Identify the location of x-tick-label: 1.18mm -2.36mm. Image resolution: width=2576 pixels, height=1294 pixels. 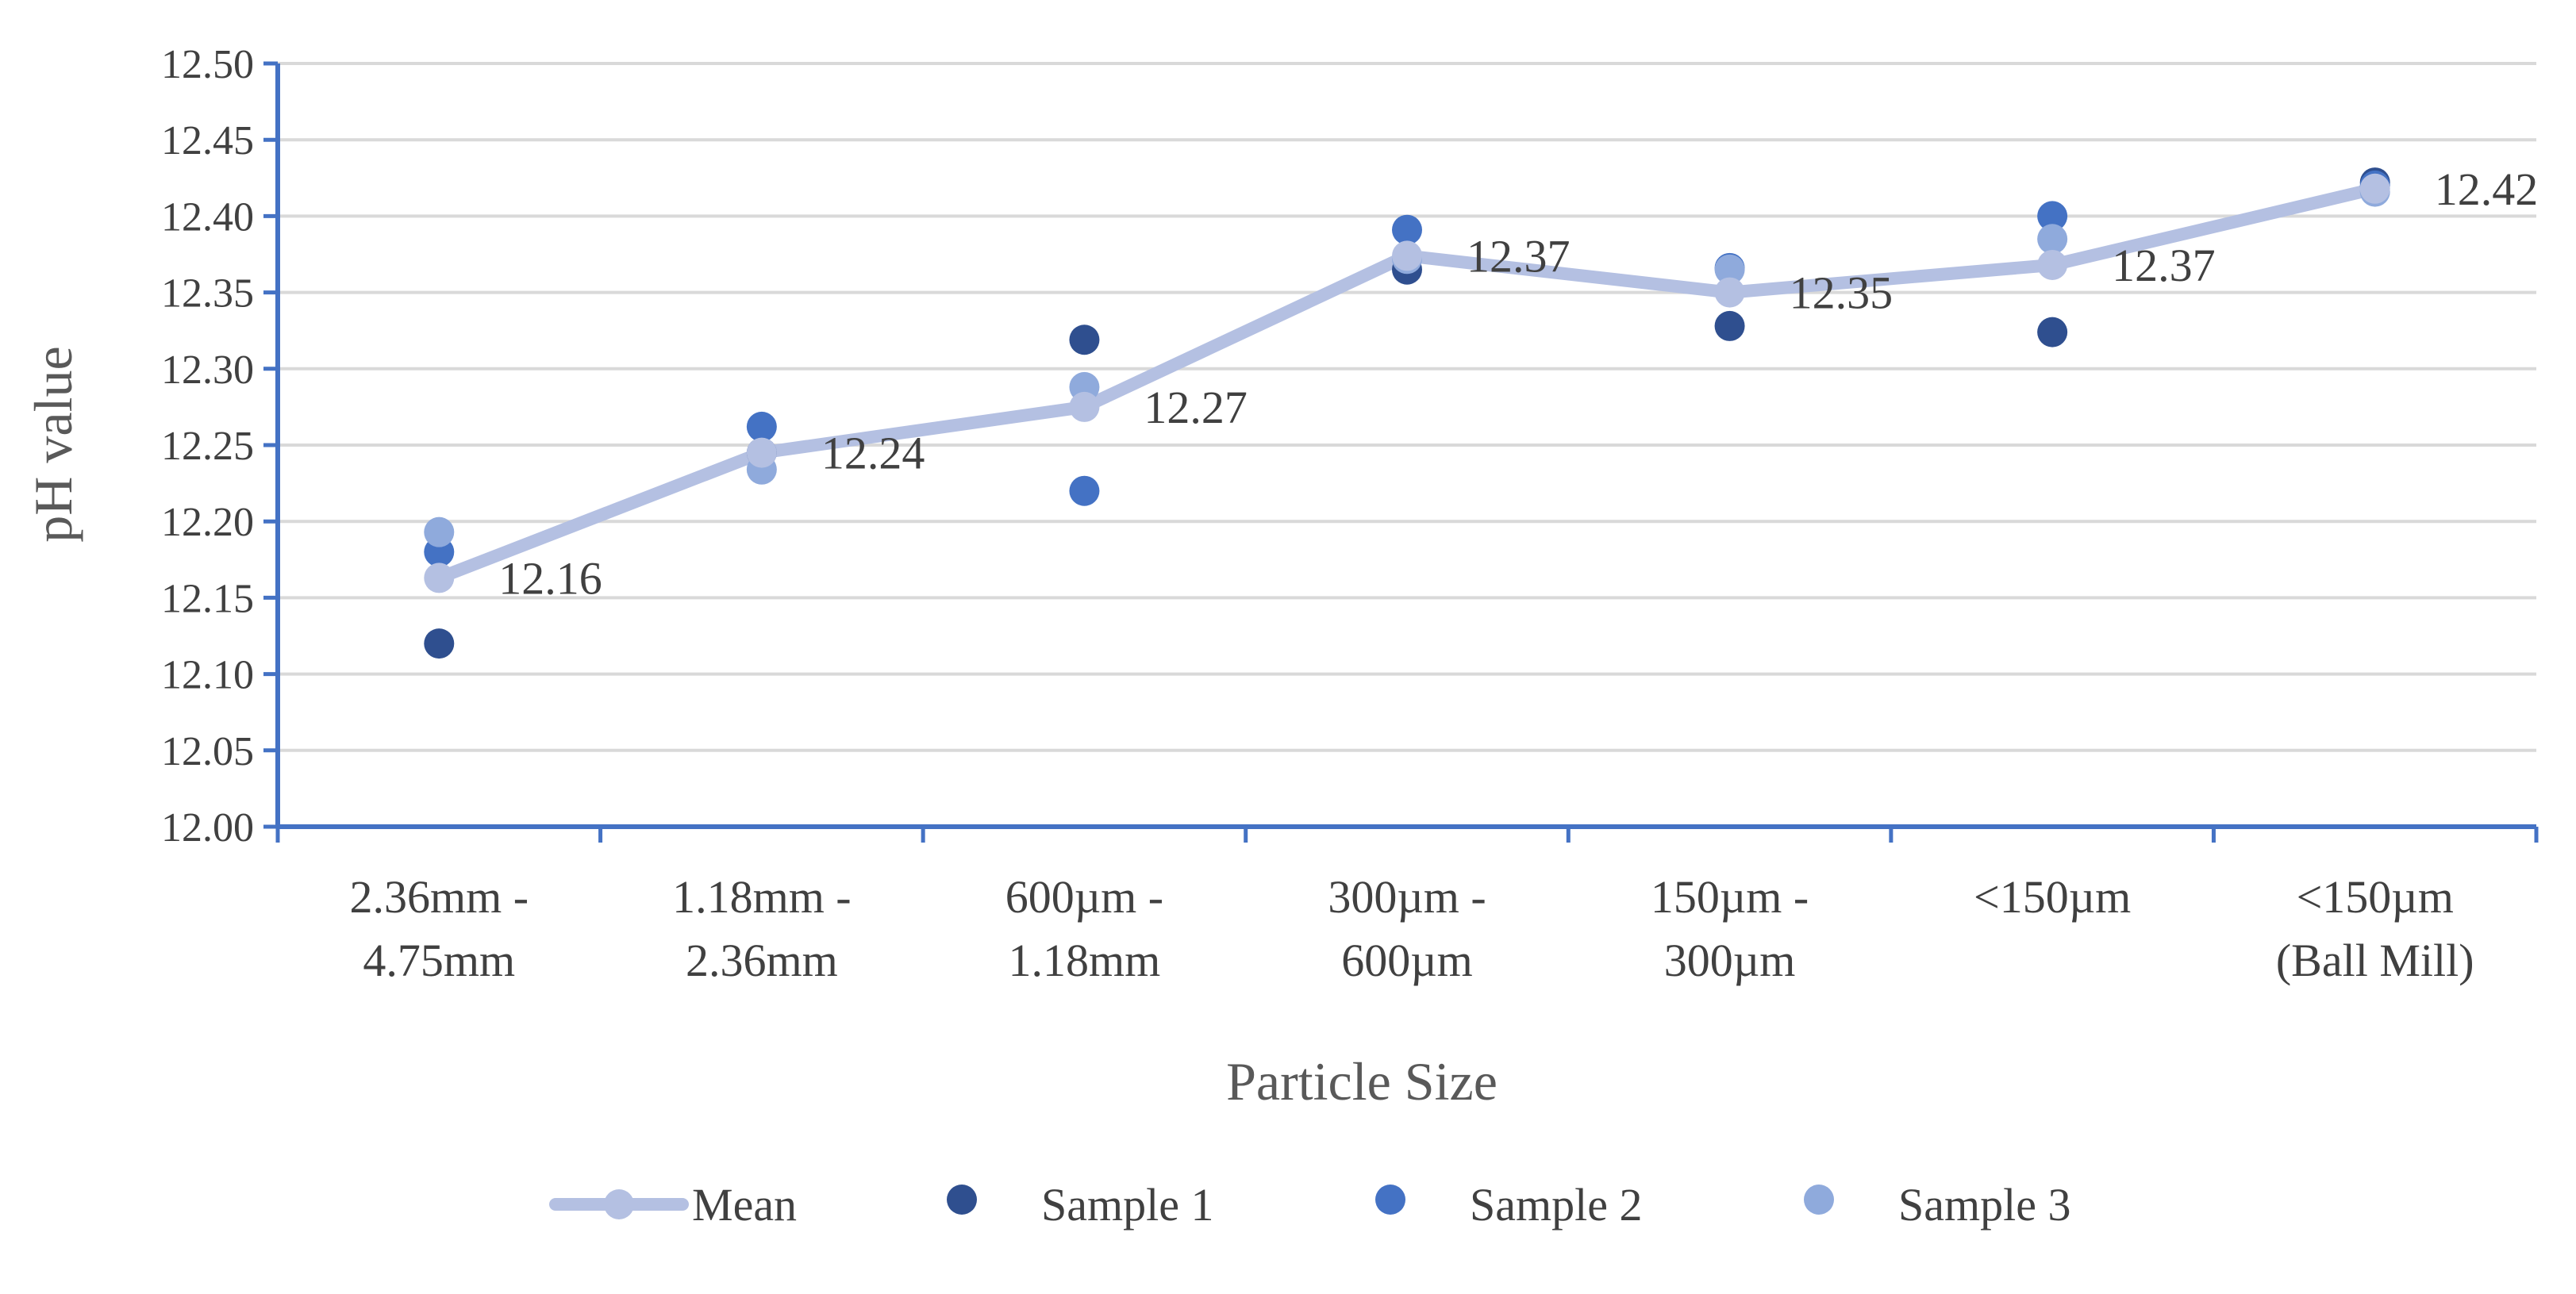
(762, 928).